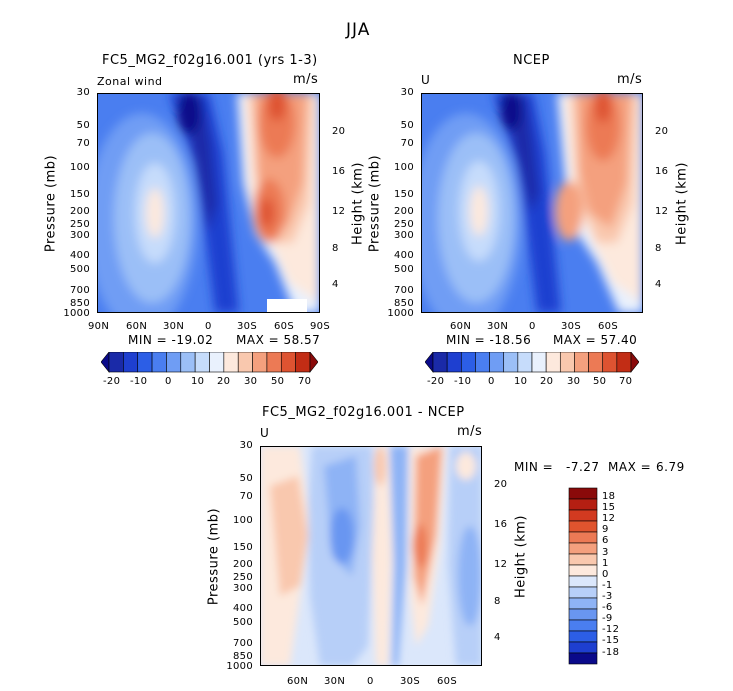 This screenshot has height=691, width=733. I want to click on panel3-xtick: 60S, so click(447, 681).